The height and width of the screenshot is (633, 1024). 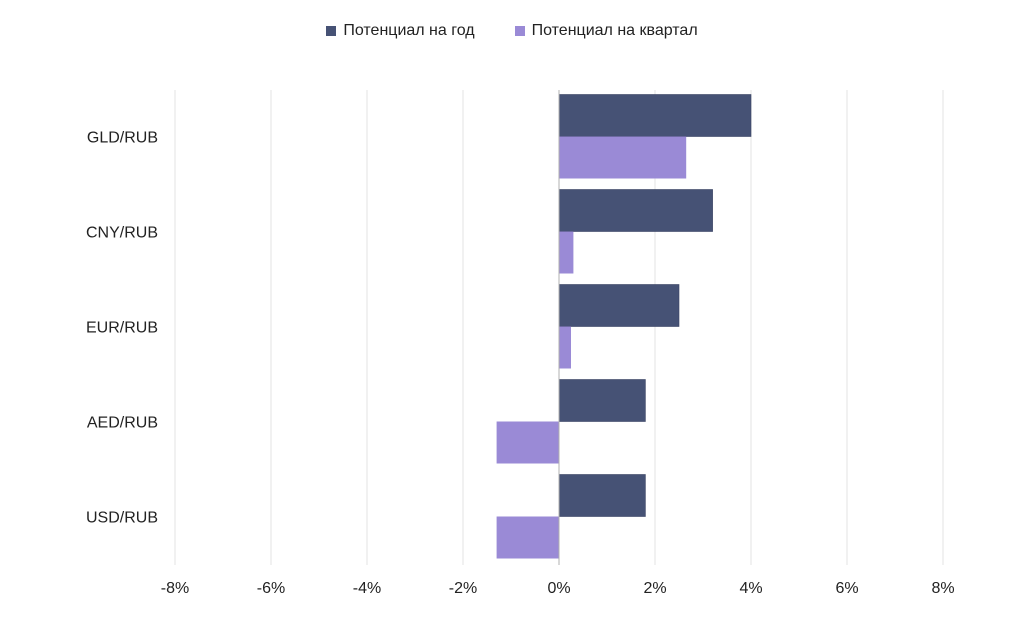 I want to click on bar-usd-rub-quarter, so click(x=527, y=537).